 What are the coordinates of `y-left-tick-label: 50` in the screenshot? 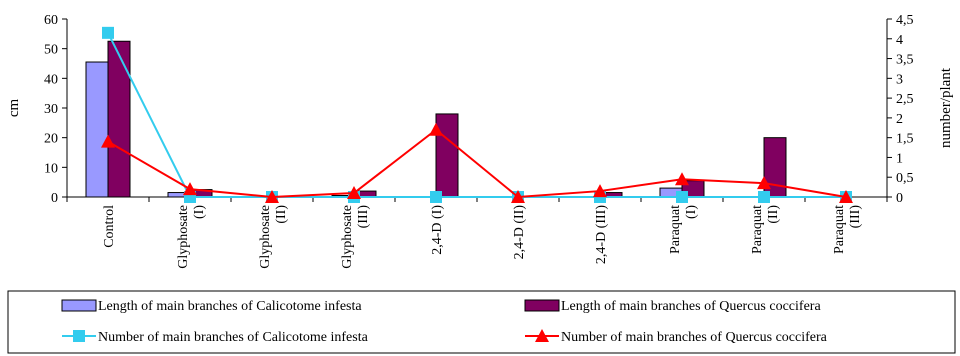 It's located at (51, 50).